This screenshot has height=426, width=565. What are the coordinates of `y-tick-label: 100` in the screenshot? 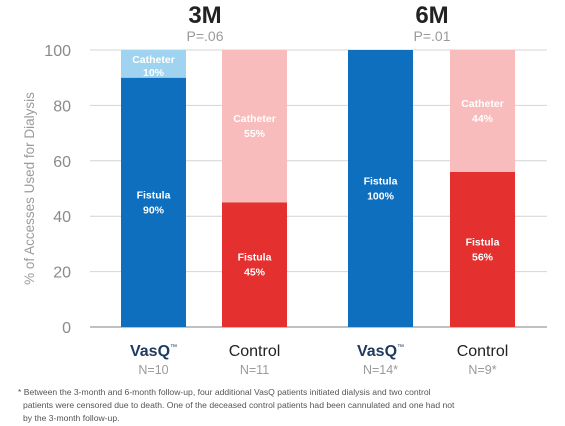 It's located at (57, 51).